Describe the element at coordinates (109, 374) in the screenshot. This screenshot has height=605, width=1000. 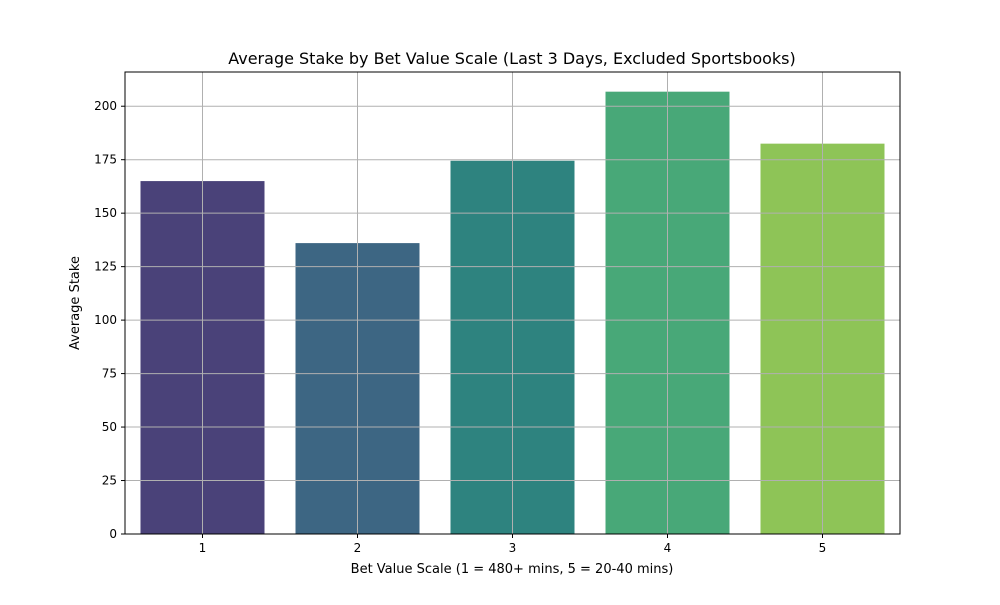
I see `y-tick-label: 75` at that location.